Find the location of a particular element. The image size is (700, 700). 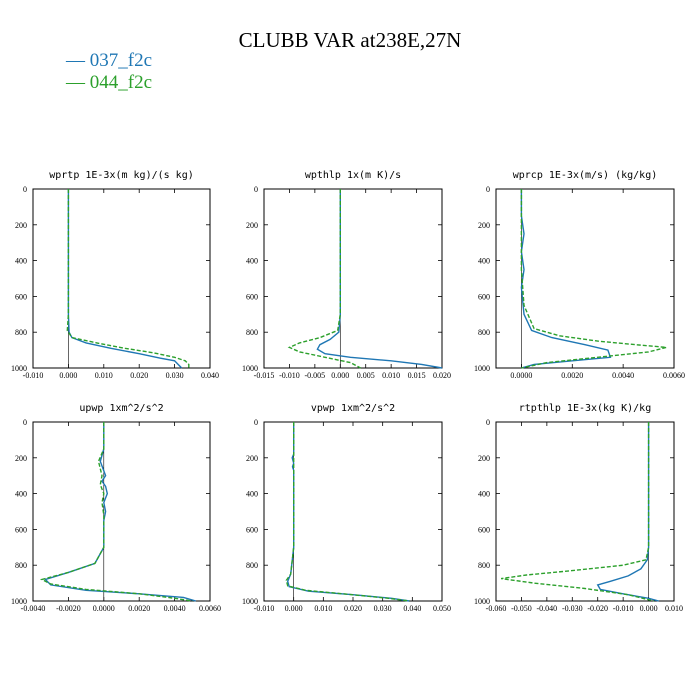

panel-title: rtpthlp 1E-3x(kg K)/kg is located at coordinates (585, 408).